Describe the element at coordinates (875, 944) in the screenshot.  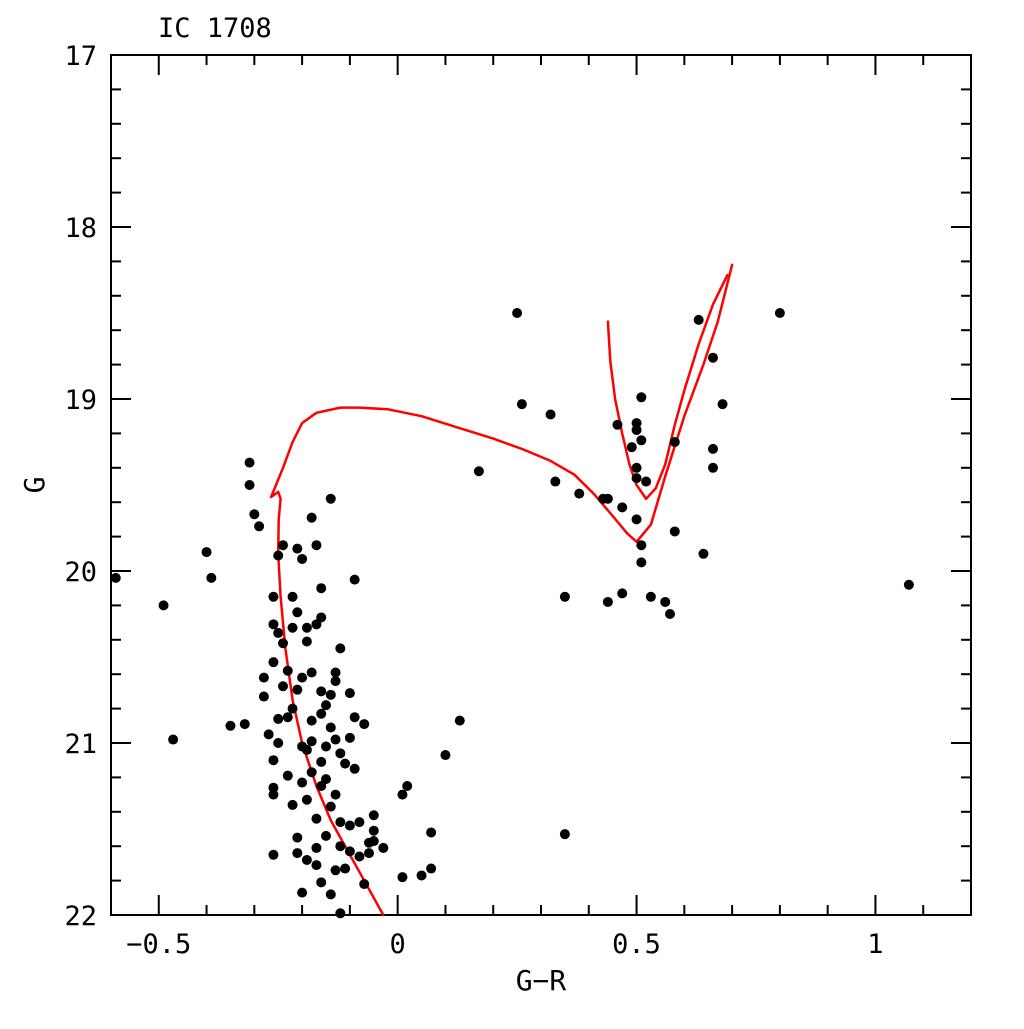
I see `x-tick-label: 1` at that location.